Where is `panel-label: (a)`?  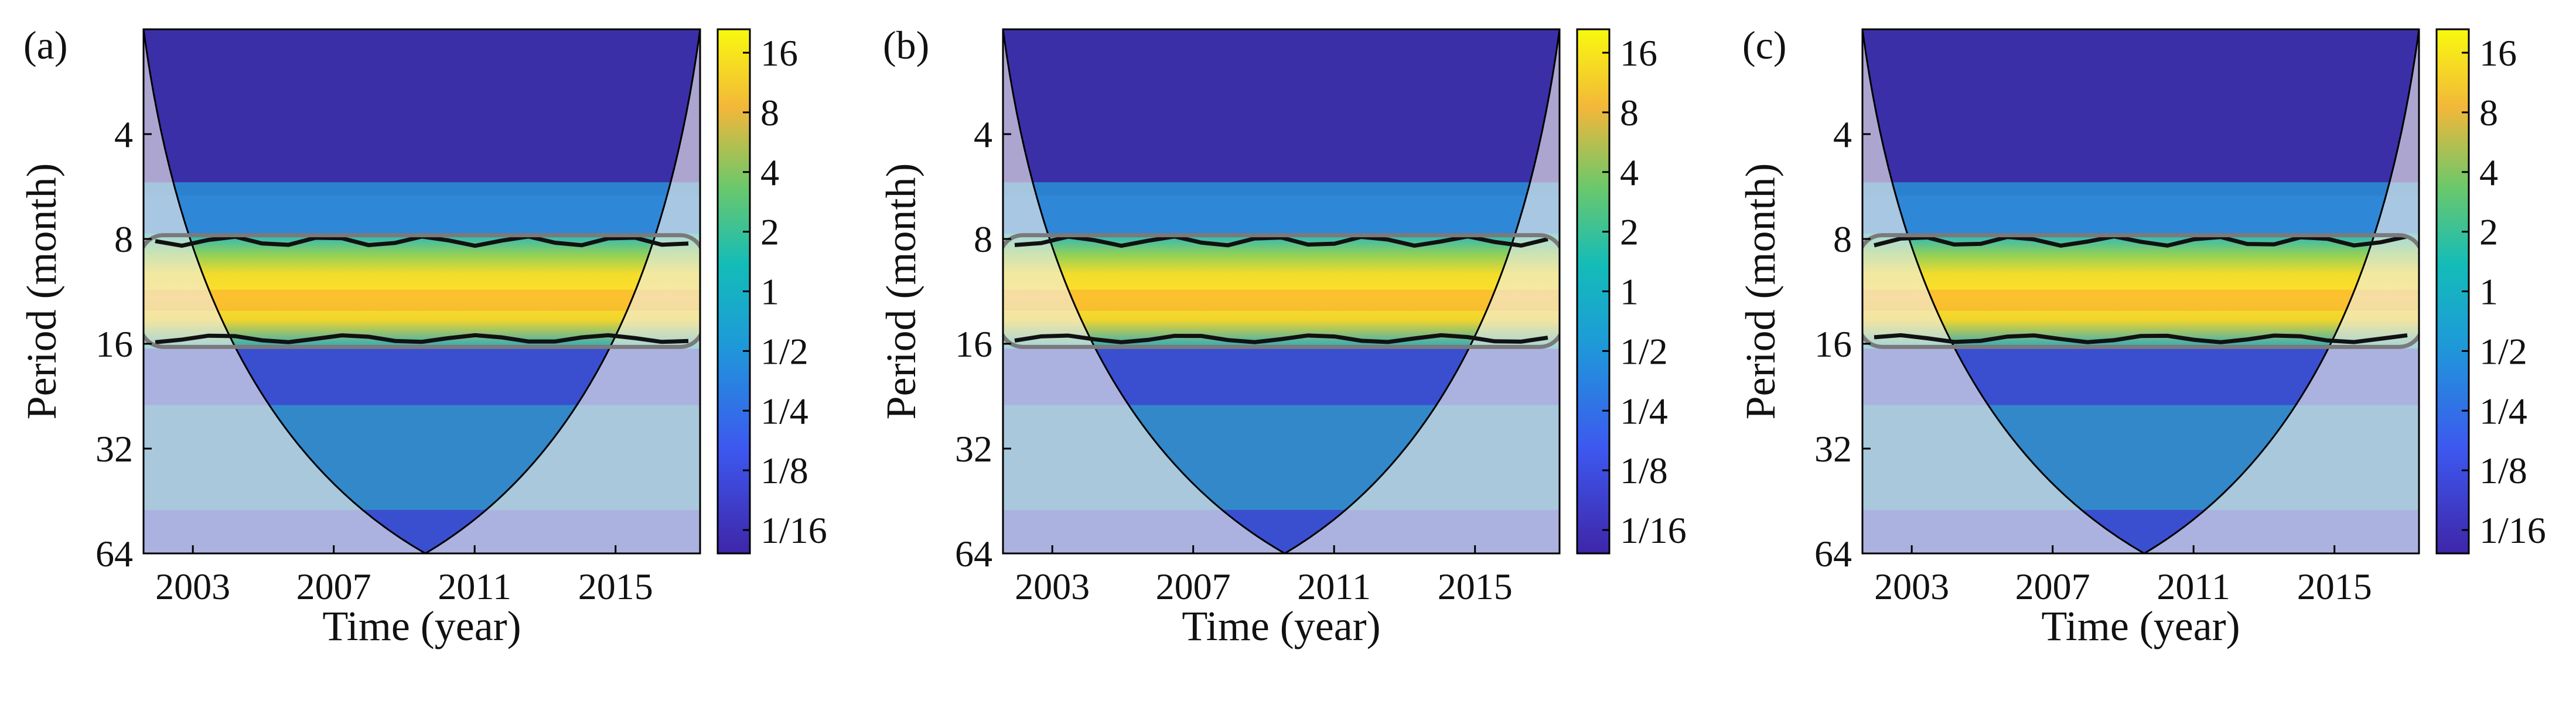 panel-label: (a) is located at coordinates (45, 45).